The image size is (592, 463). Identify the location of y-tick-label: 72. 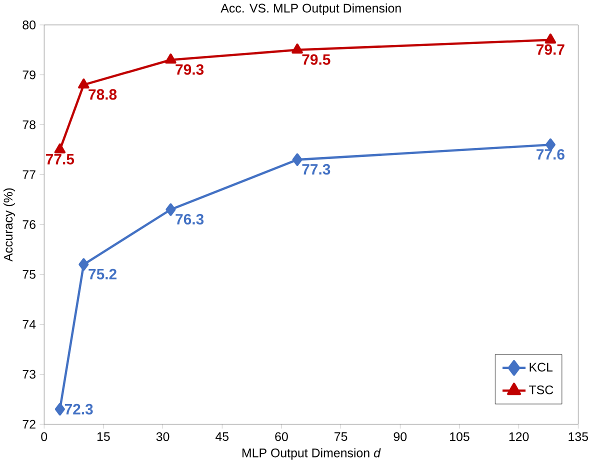
(29, 424).